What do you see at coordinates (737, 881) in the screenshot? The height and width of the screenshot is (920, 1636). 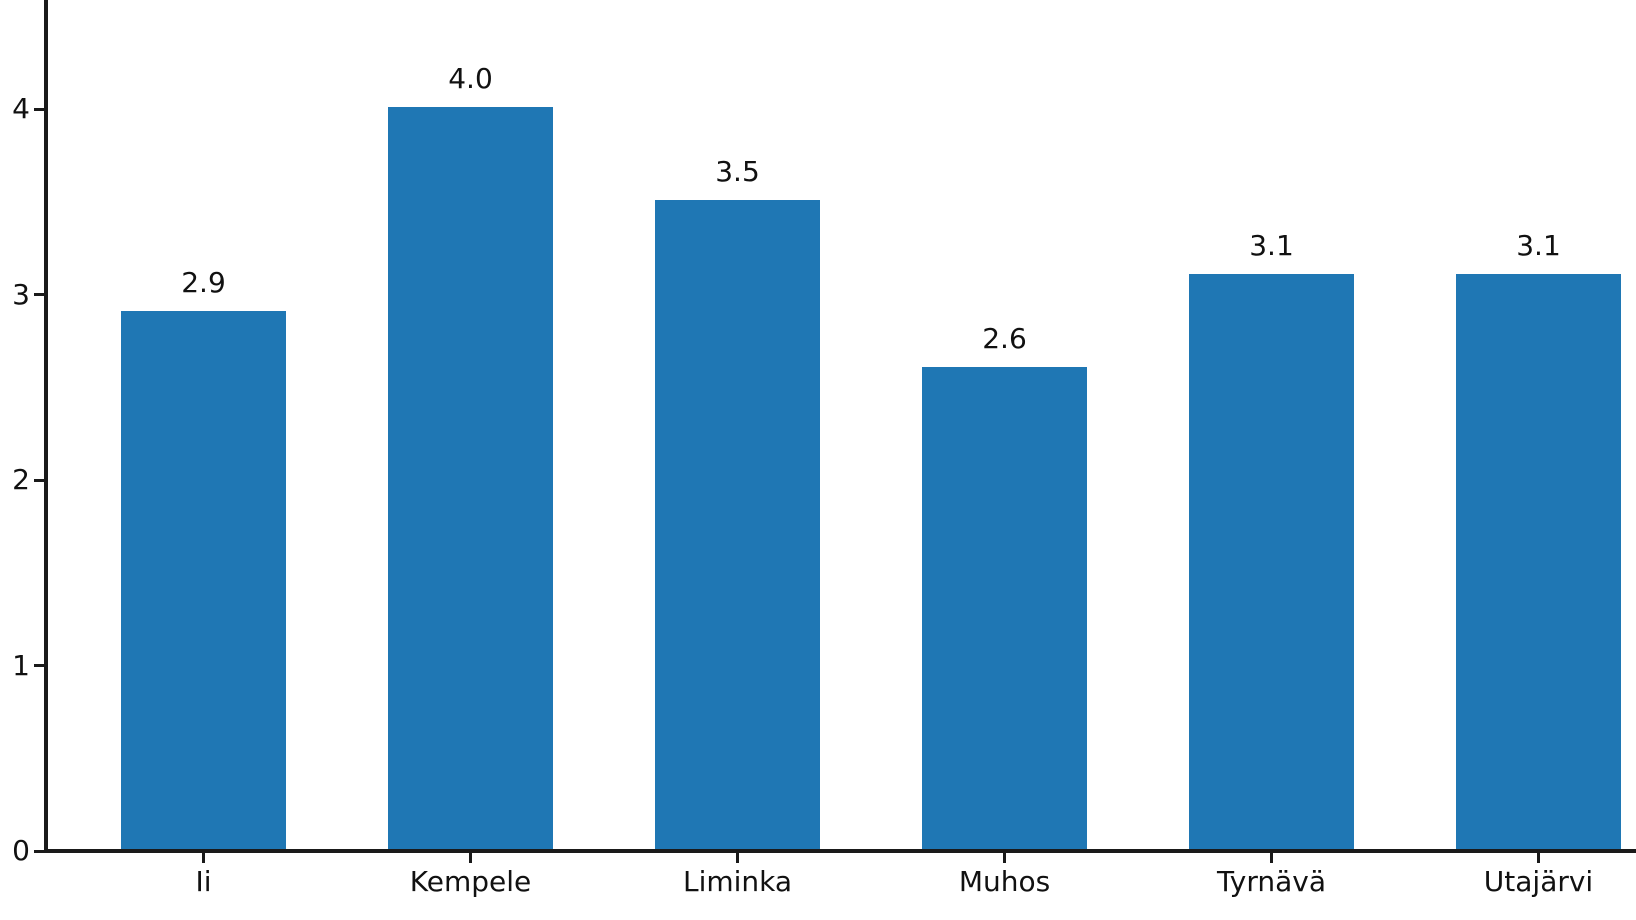 I see `x-tick-label: Liminka` at bounding box center [737, 881].